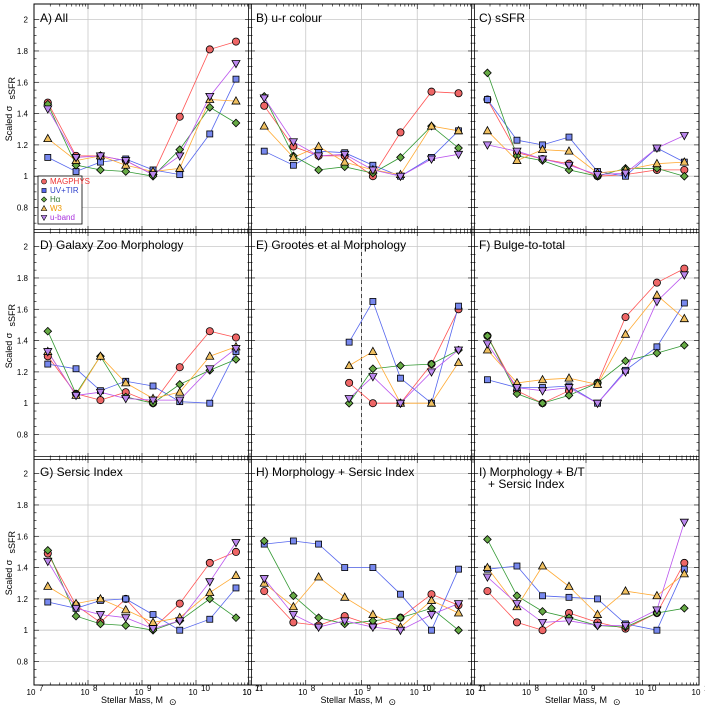  I want to click on legend-marker, so click(44, 207).